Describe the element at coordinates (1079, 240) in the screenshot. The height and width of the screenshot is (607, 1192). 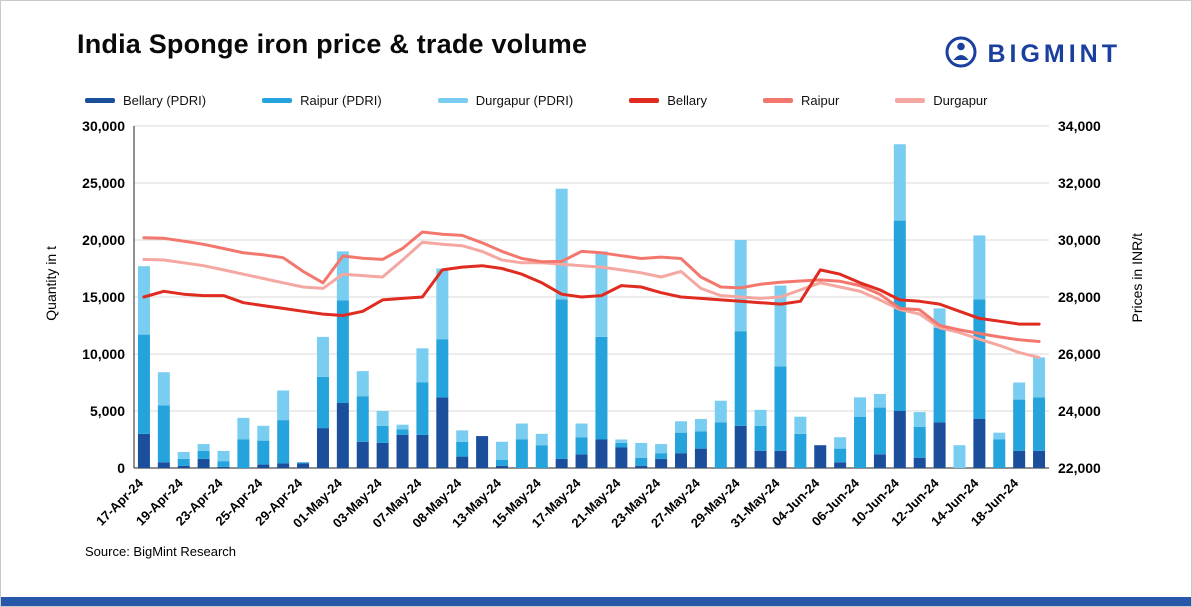
I see `right-tick-label: 30,000` at that location.